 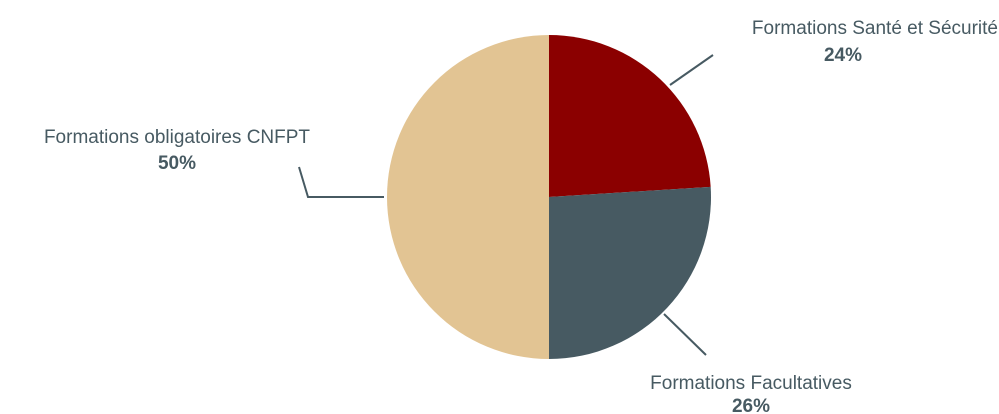 What do you see at coordinates (751, 383) in the screenshot?
I see `slice-label-facultatives: Formations Facultatives` at bounding box center [751, 383].